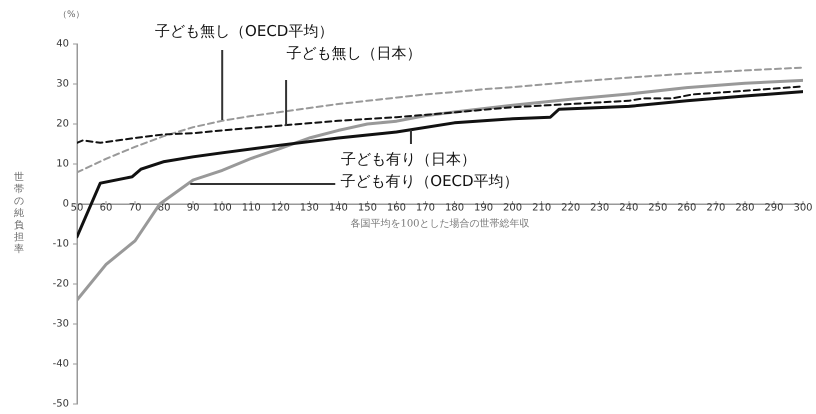 This screenshot has width=816, height=414. Describe the element at coordinates (60, 284) in the screenshot. I see `y-tick-label: -20` at that location.